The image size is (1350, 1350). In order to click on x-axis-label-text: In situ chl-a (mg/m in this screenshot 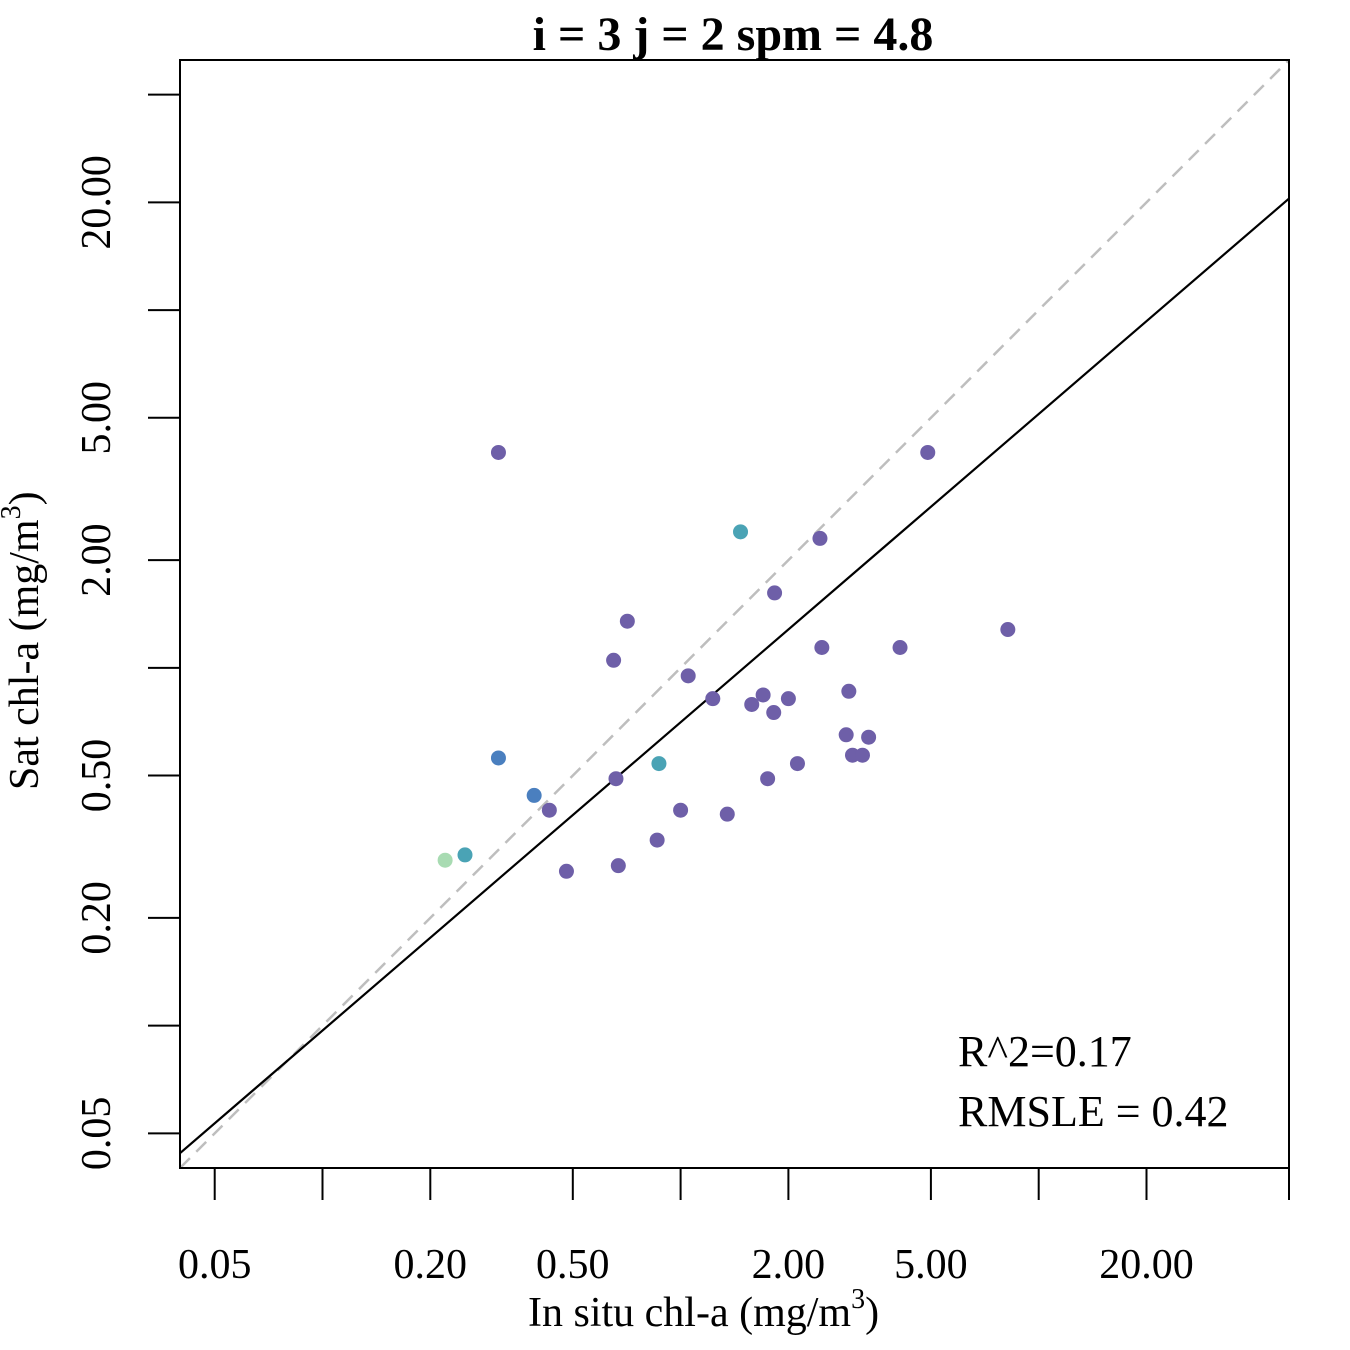, I will do `click(689, 1313)`.